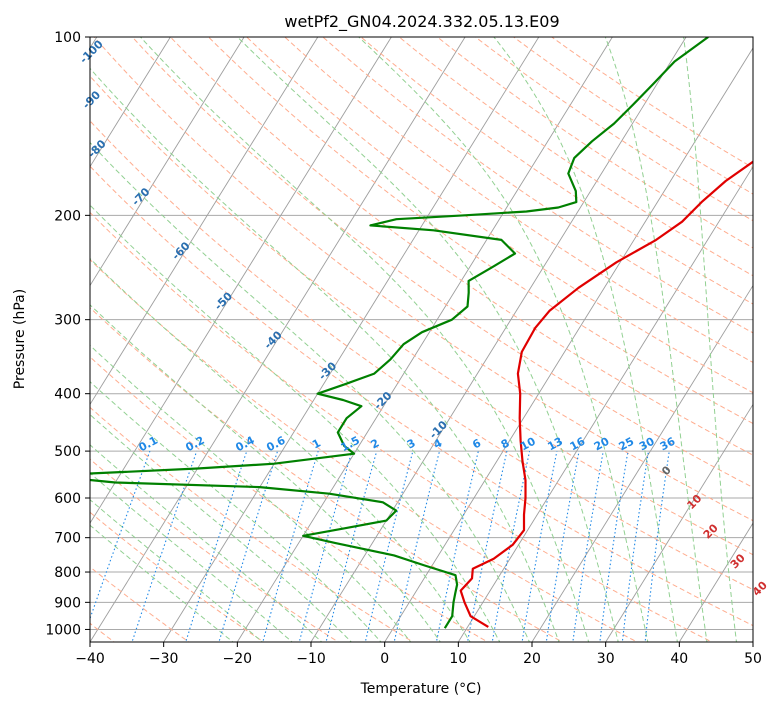 This screenshot has height=708, width=775. I want to click on x-tick-label: 20, so click(532, 659).